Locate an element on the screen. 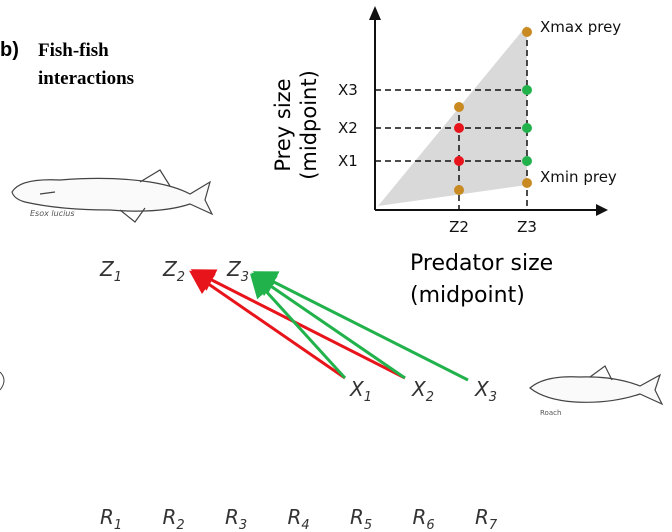  node-label: X1 is located at coordinates (360, 391).